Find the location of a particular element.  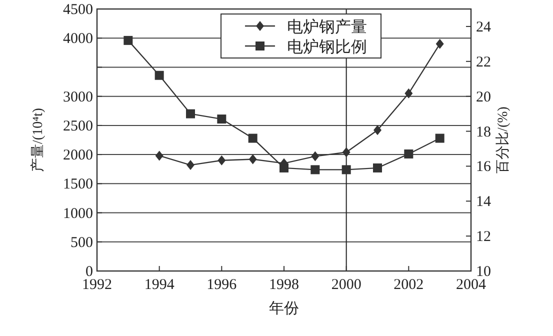

y2-tick-label: 22 is located at coordinates (483, 62).